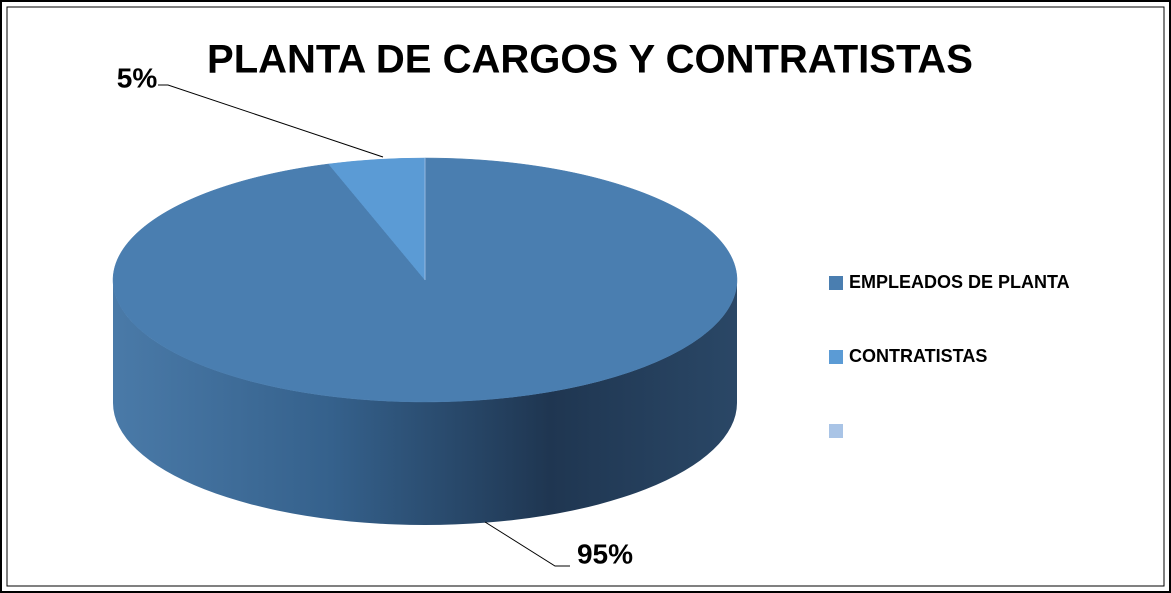 This screenshot has height=593, width=1171. I want to click on chart-title: PLANTA DE CARGOS Y CONTRATISTAS, so click(590, 60).